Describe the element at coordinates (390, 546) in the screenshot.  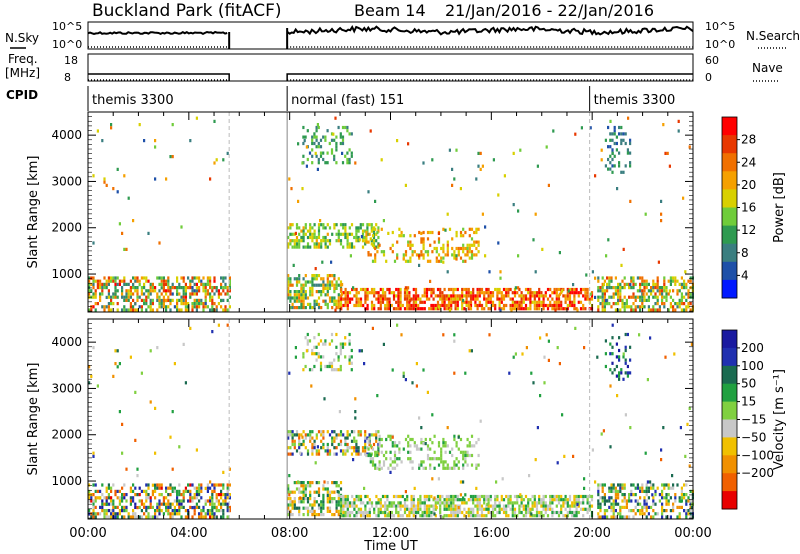
I see `xaxis-label: Time UT` at that location.